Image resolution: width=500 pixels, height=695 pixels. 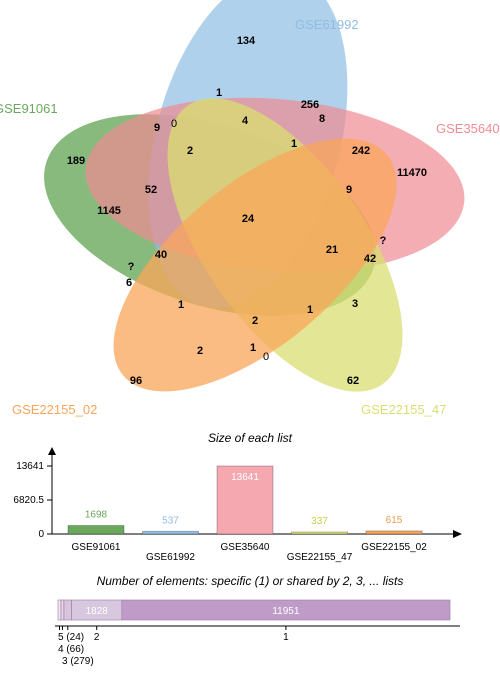 What do you see at coordinates (41, 534) in the screenshot?
I see `y-tick-label: 0` at bounding box center [41, 534].